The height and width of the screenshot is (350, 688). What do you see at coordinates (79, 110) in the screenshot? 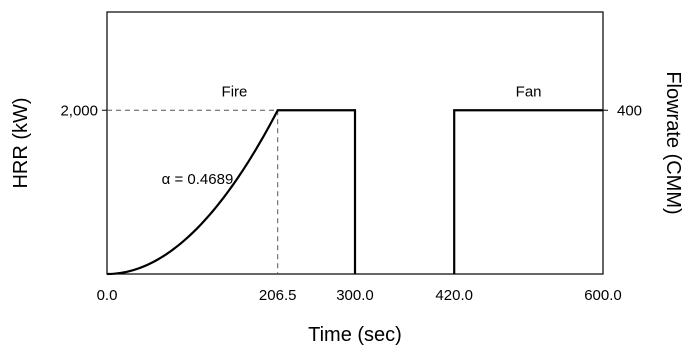
I see `y-left-tick-label: 2,000` at bounding box center [79, 110].